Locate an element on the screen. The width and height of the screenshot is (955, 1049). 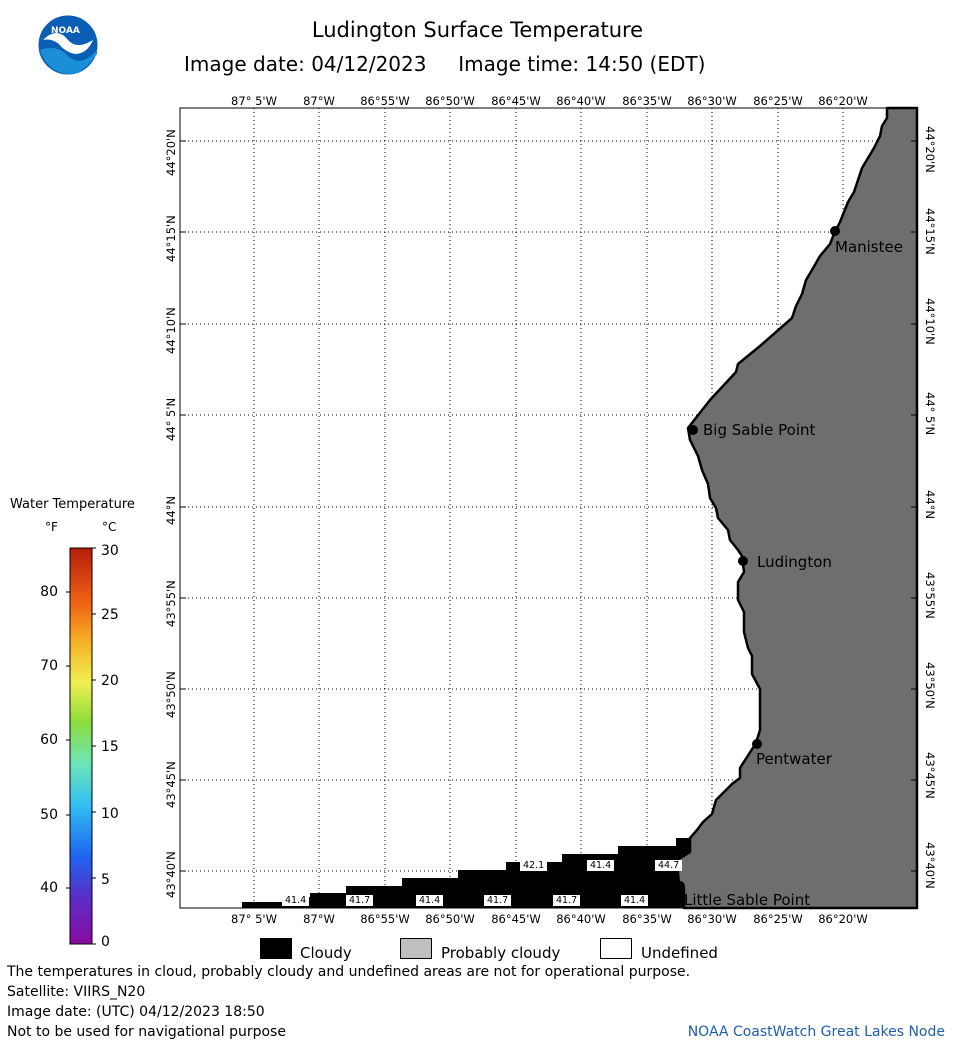
scale-tick-f: 80 is located at coordinates (49, 592).